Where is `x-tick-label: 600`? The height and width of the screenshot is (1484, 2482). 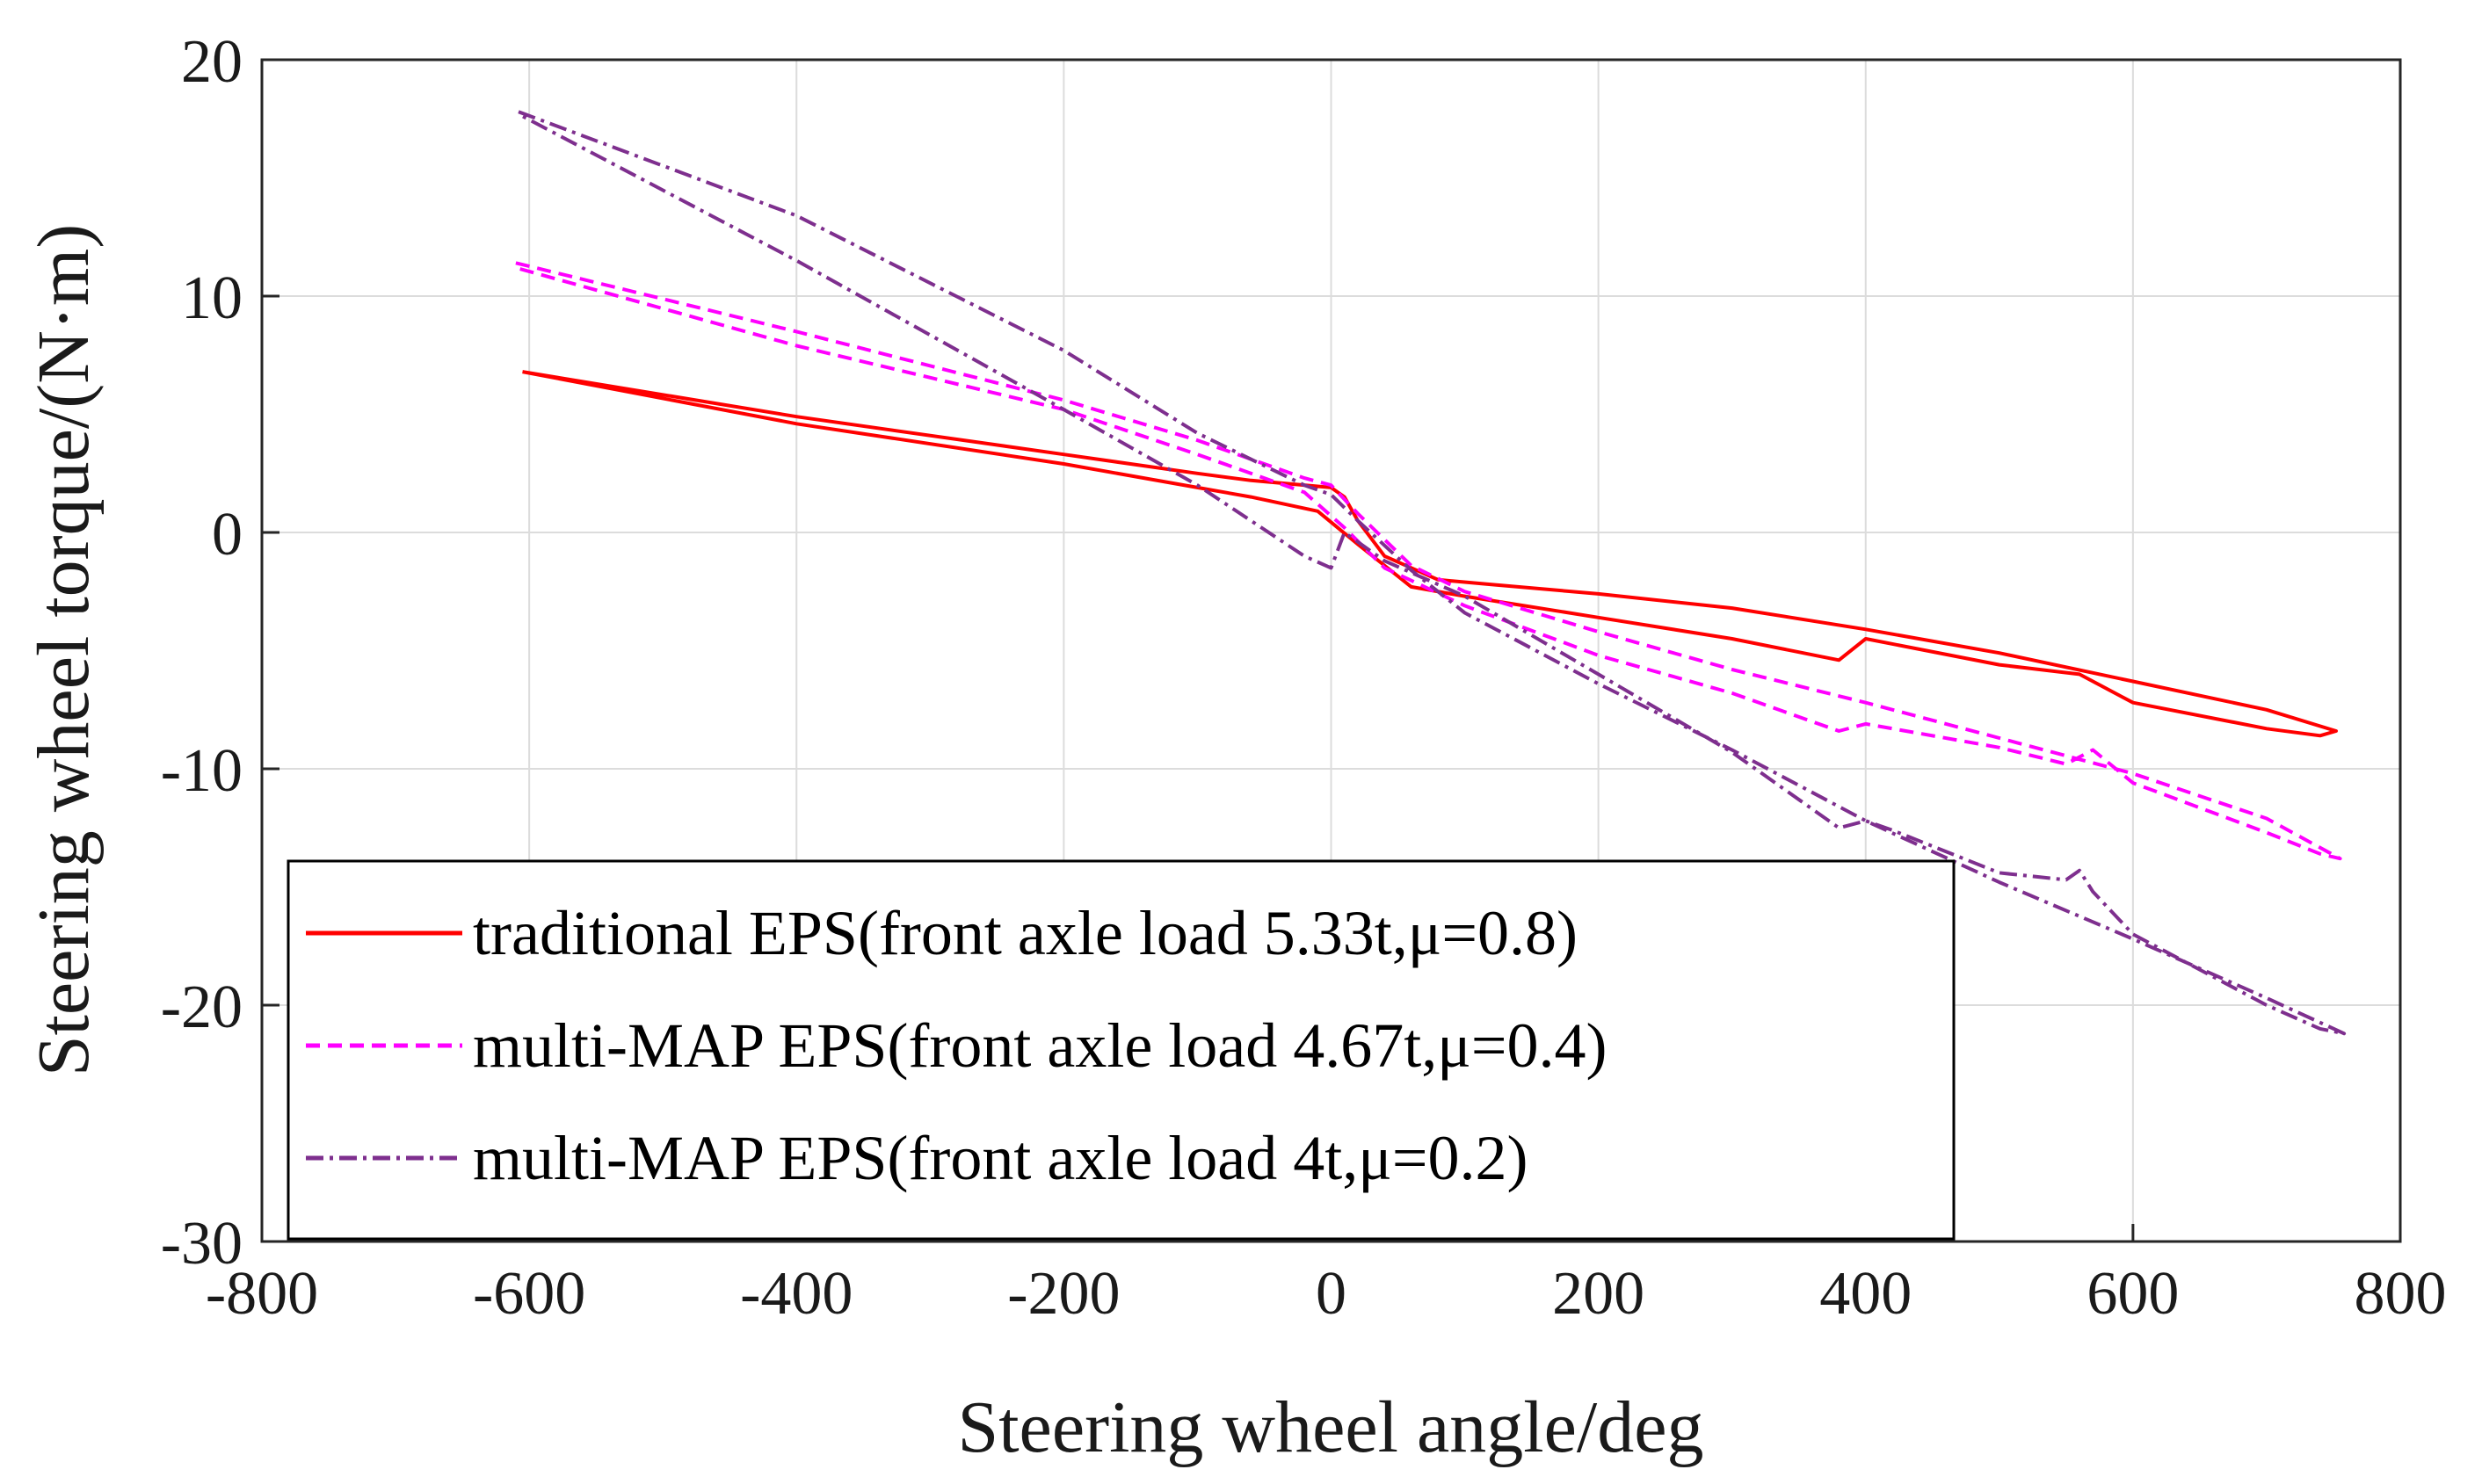 x-tick-label: 600 is located at coordinates (2133, 1294).